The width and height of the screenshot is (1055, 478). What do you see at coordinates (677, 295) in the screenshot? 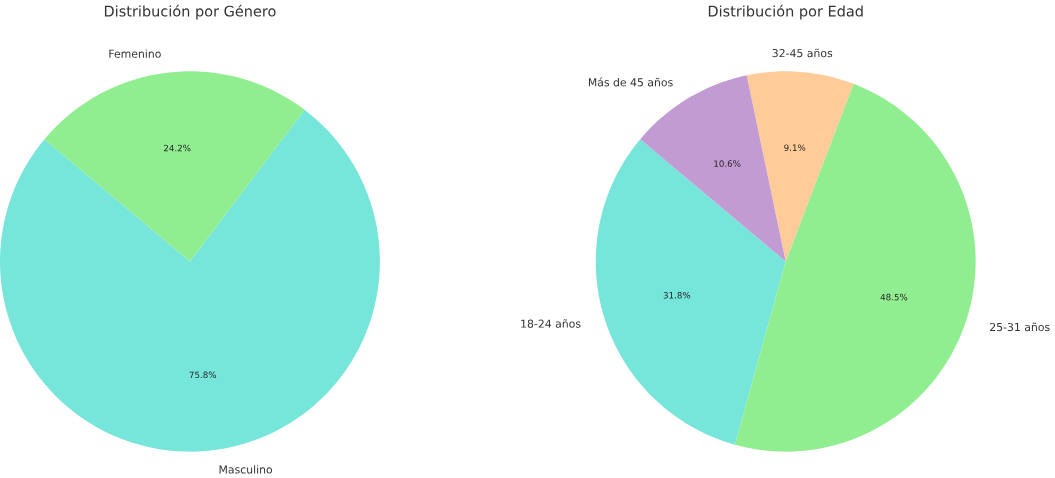
I see `data-label: 31.8%` at bounding box center [677, 295].